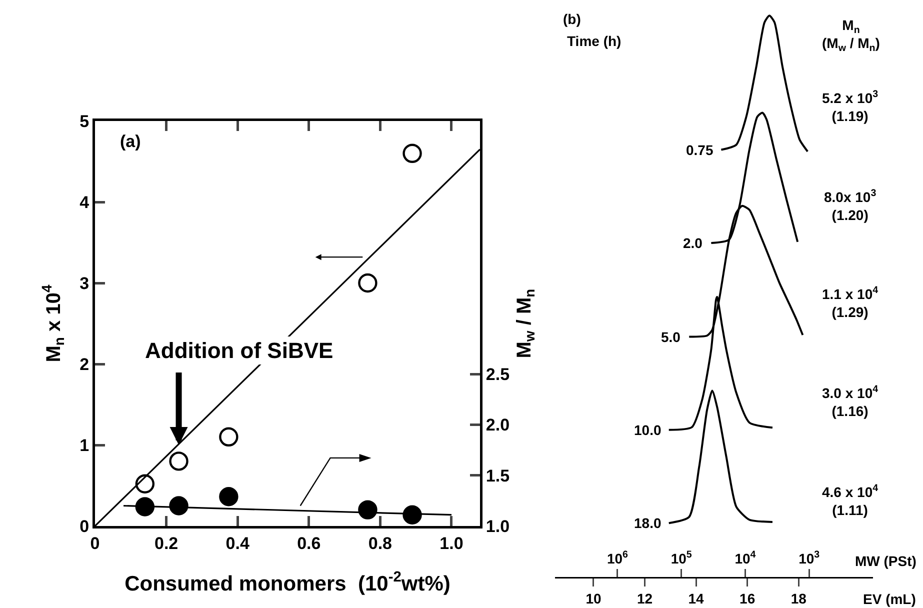  Describe the element at coordinates (745, 558) in the screenshot. I see `x2-tick-label: 10$^{4}$` at that location.